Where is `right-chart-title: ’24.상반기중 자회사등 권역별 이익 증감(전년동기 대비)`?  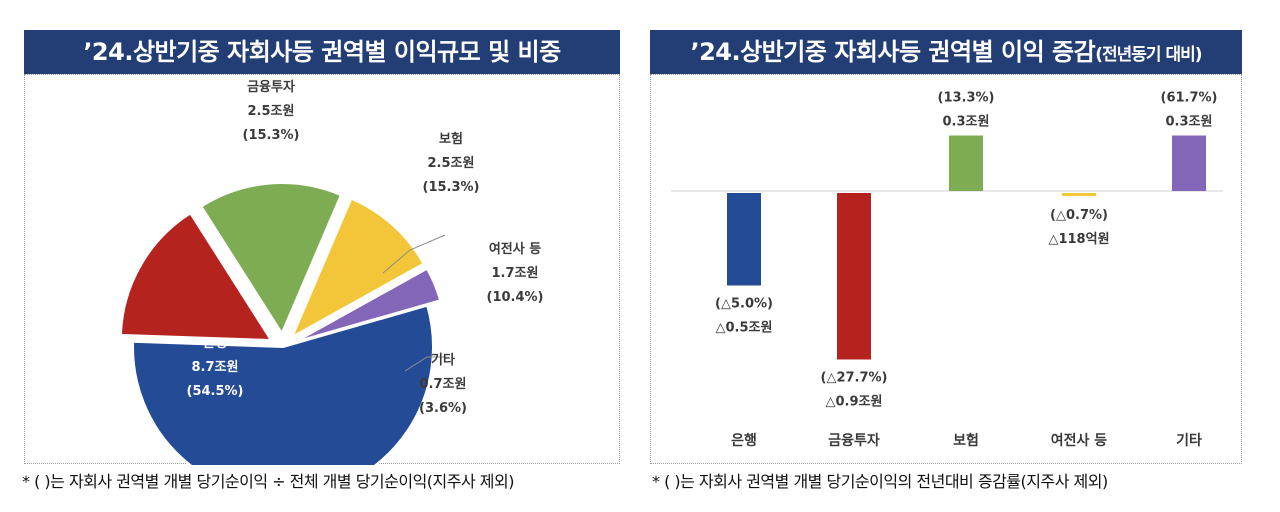 right-chart-title: ’24.상반기중 자회사등 권역별 이익 증감(전년동기 대비) is located at coordinates (946, 52).